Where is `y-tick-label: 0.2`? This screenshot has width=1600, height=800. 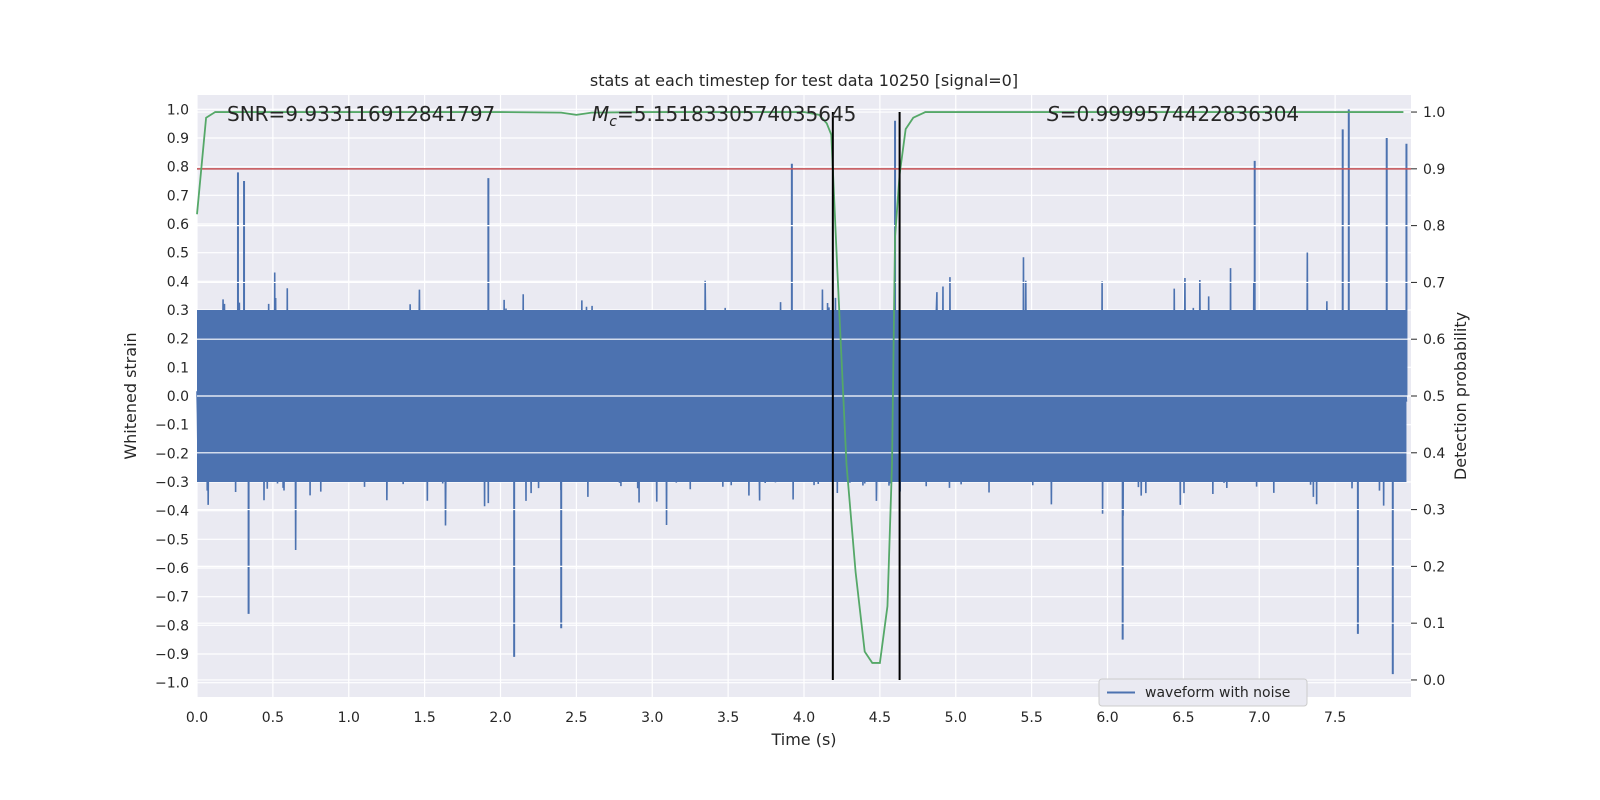 y-tick-label: 0.2 is located at coordinates (178, 340).